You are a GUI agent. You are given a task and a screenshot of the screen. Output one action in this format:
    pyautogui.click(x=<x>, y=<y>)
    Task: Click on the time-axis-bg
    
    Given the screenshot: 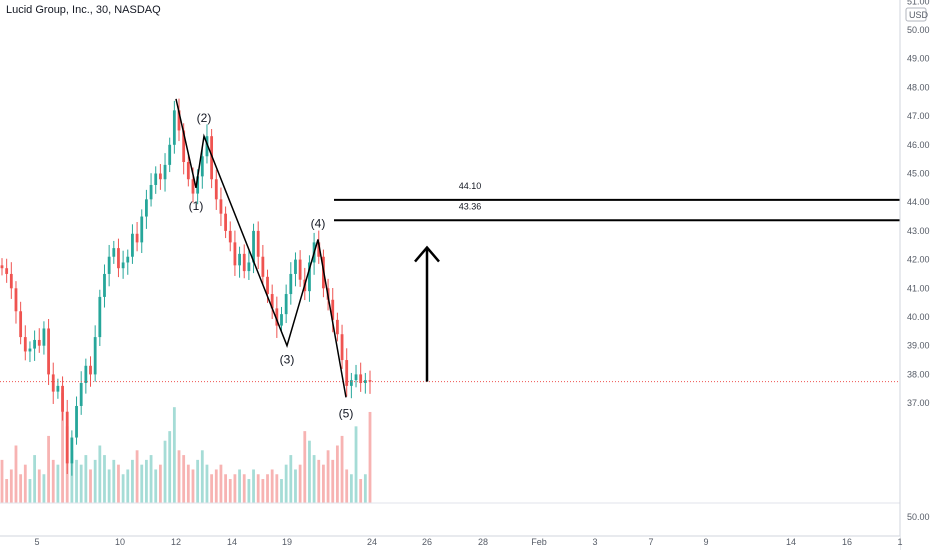 What is the action you would take?
    pyautogui.click(x=450, y=543)
    